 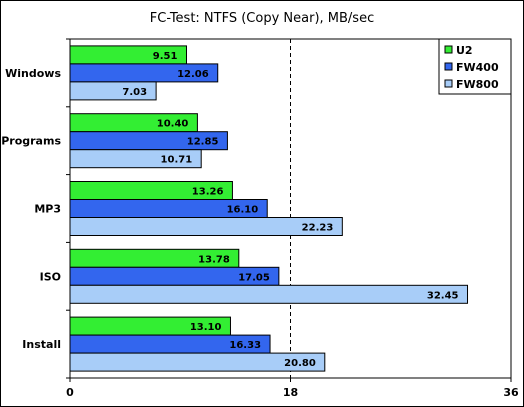 I want to click on x-tick-label: 18, so click(x=290, y=392).